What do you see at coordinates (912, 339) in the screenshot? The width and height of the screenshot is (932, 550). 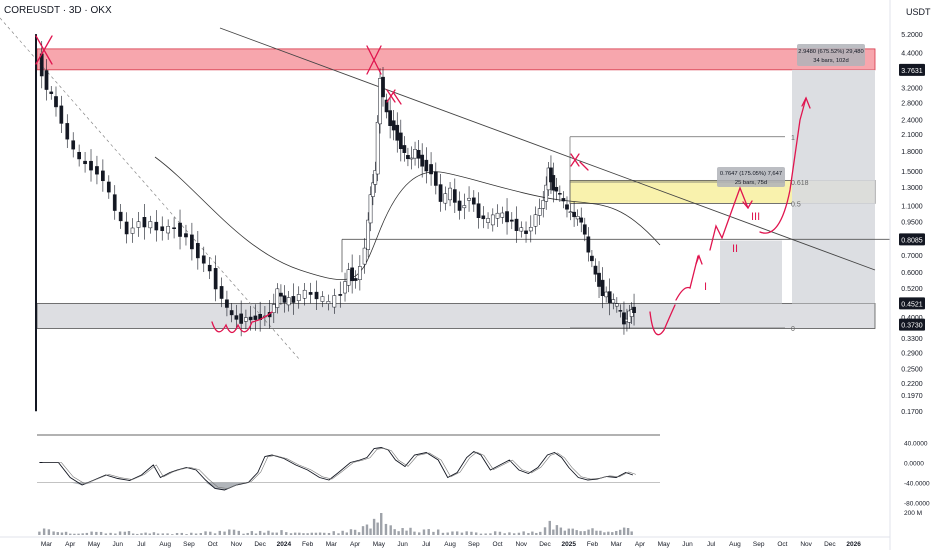 I see `price-tick-label: 0.3300` at bounding box center [912, 339].